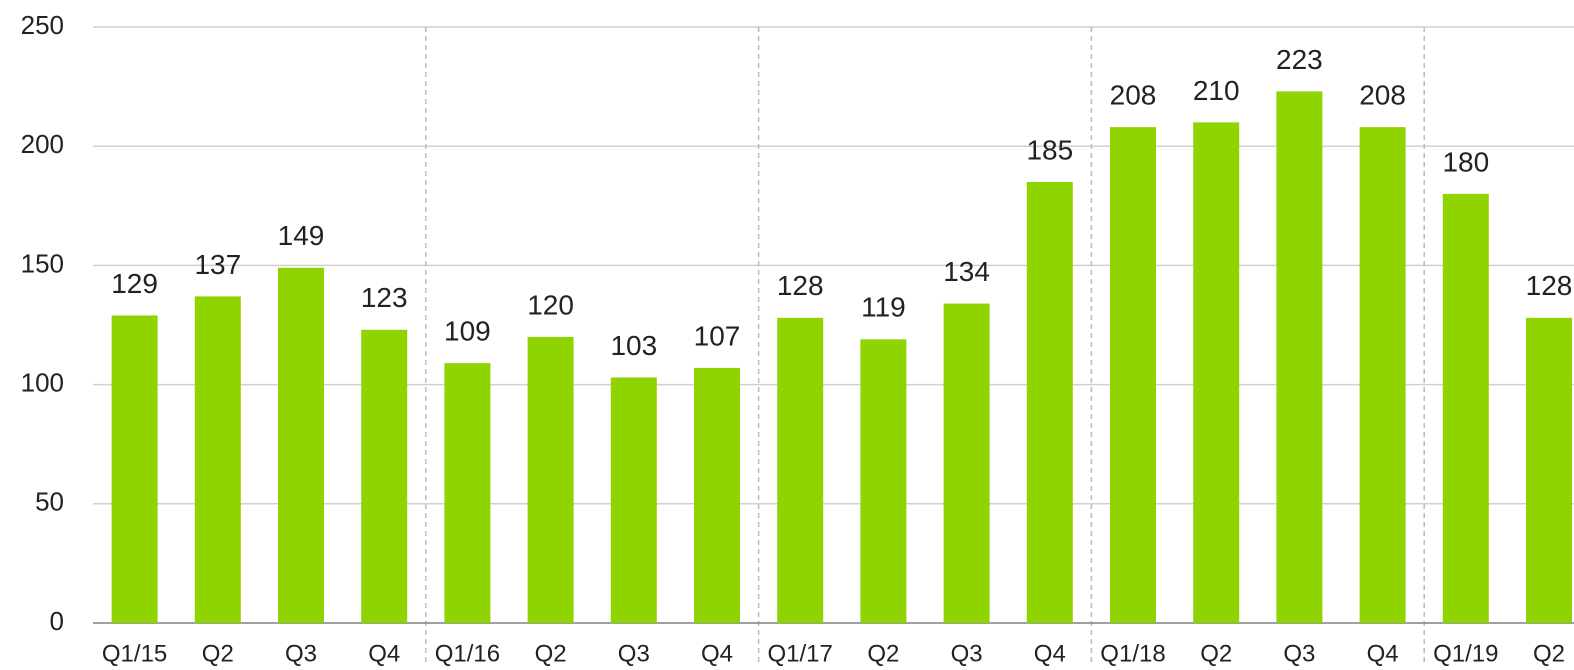 The image size is (1574, 670). Describe the element at coordinates (800, 653) in the screenshot. I see `x-tick-label: Q1/17` at that location.